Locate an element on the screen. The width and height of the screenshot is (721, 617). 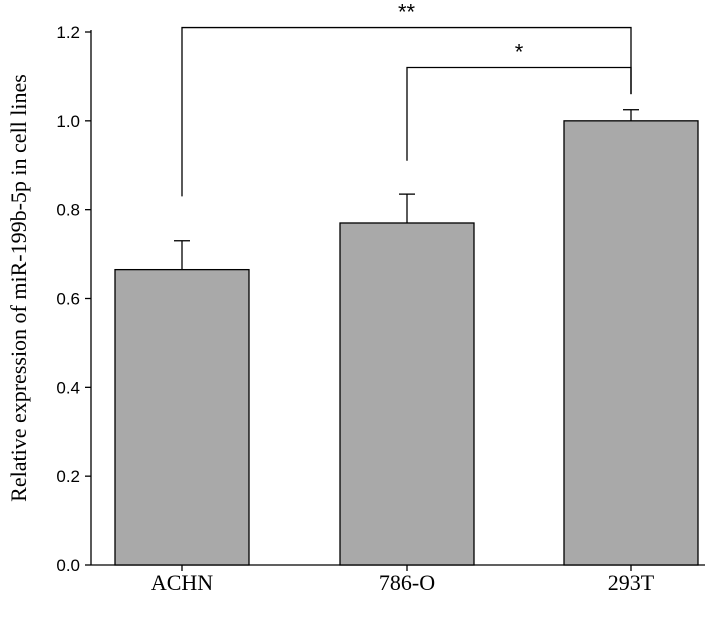
x-tick-label: ACHN is located at coordinates (182, 582).